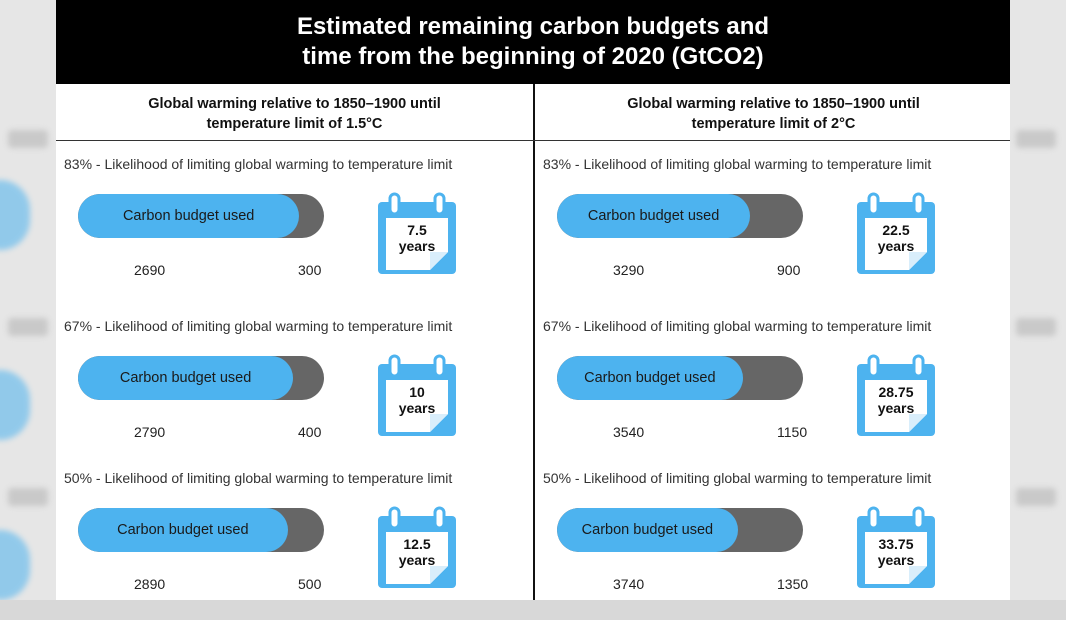 This screenshot has width=1066, height=620. Describe the element at coordinates (789, 270) in the screenshot. I see `remaining-value: 900` at that location.